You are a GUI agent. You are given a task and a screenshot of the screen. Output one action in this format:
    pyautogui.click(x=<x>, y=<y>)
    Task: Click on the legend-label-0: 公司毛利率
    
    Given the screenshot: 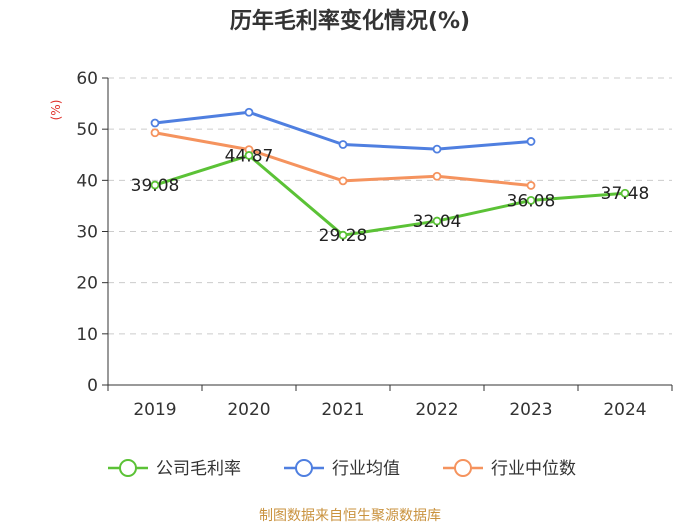 What is the action you would take?
    pyautogui.click(x=198, y=469)
    